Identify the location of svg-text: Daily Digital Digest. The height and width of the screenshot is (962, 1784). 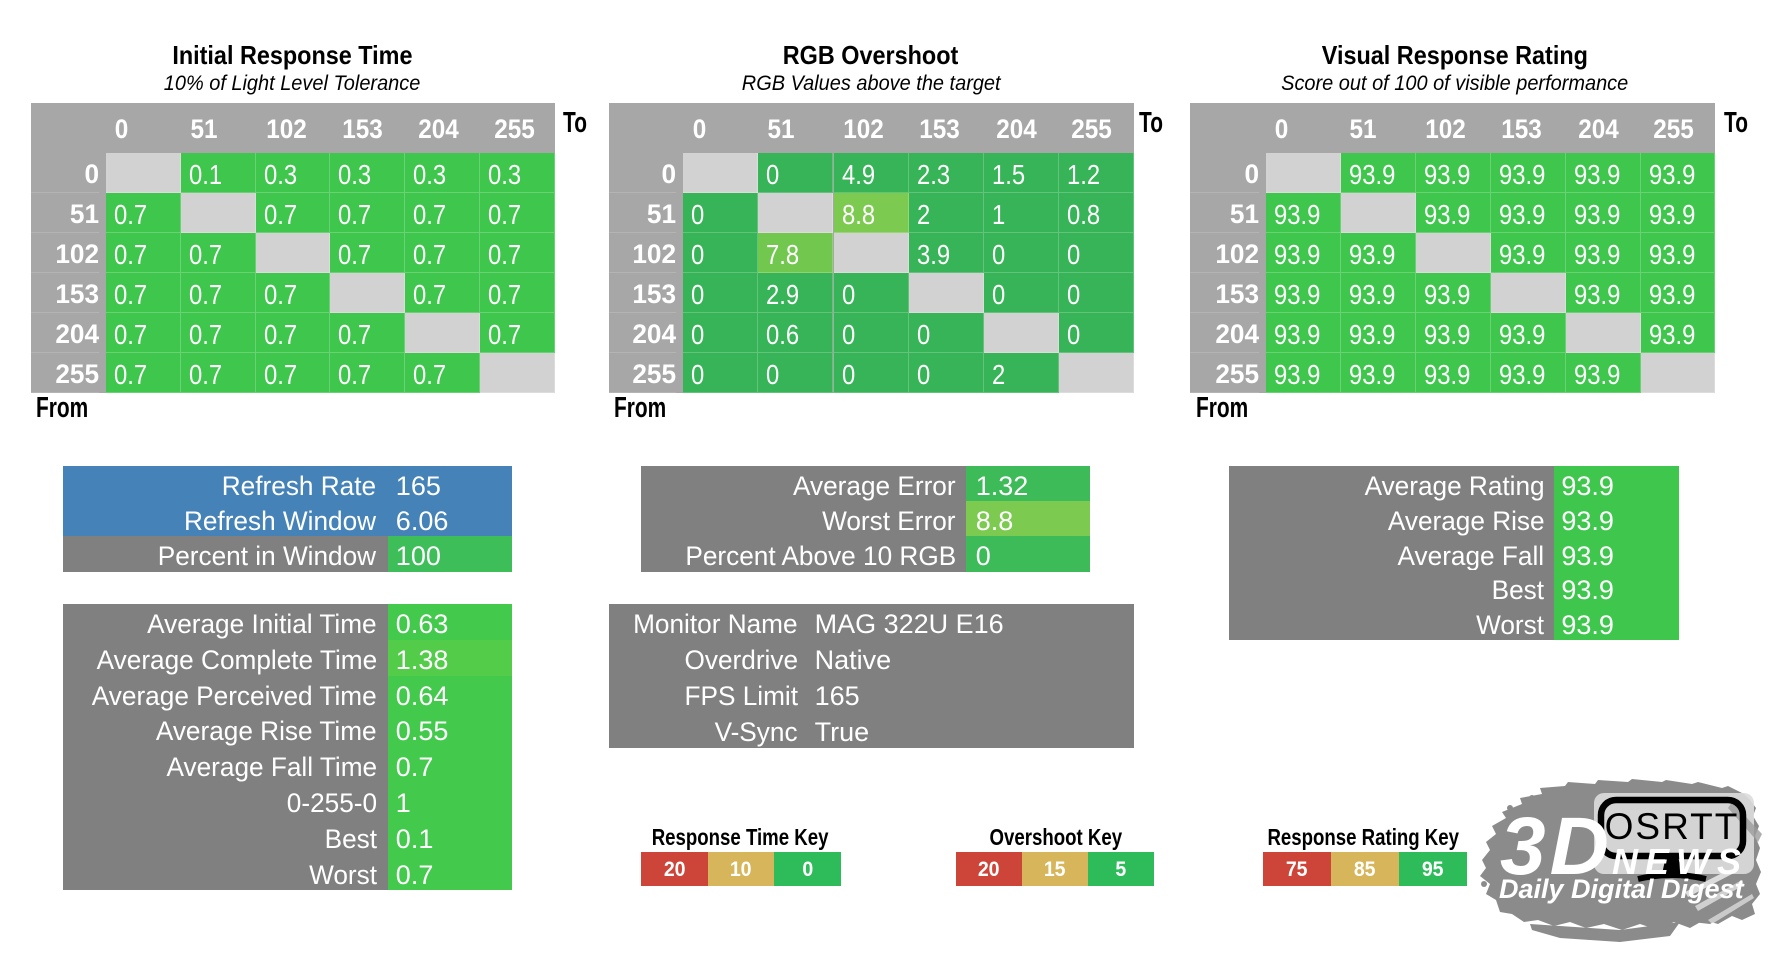
(1622, 889).